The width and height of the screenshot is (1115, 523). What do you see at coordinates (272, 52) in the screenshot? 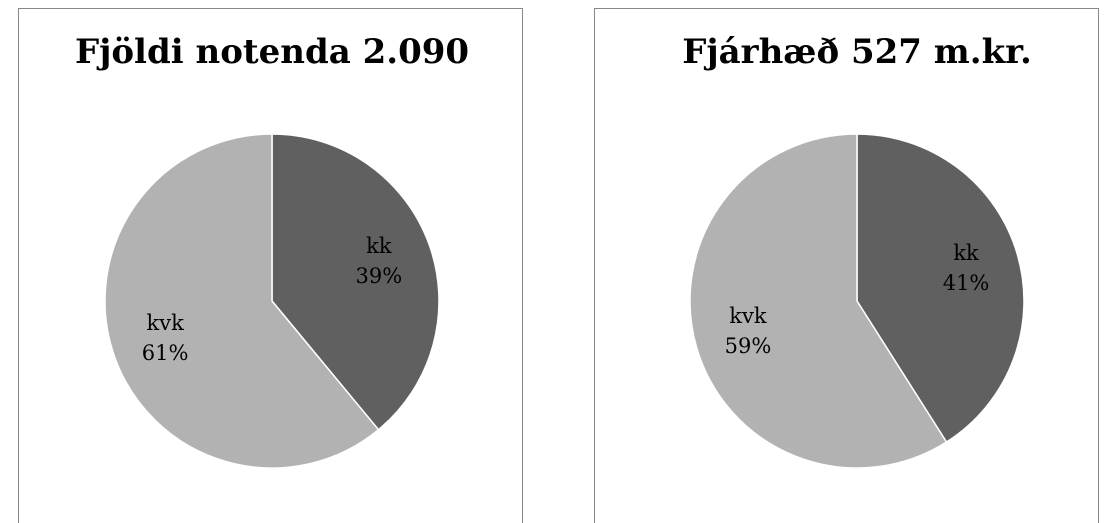
I see `chart-title: Fjöldi notenda 2.090` at bounding box center [272, 52].